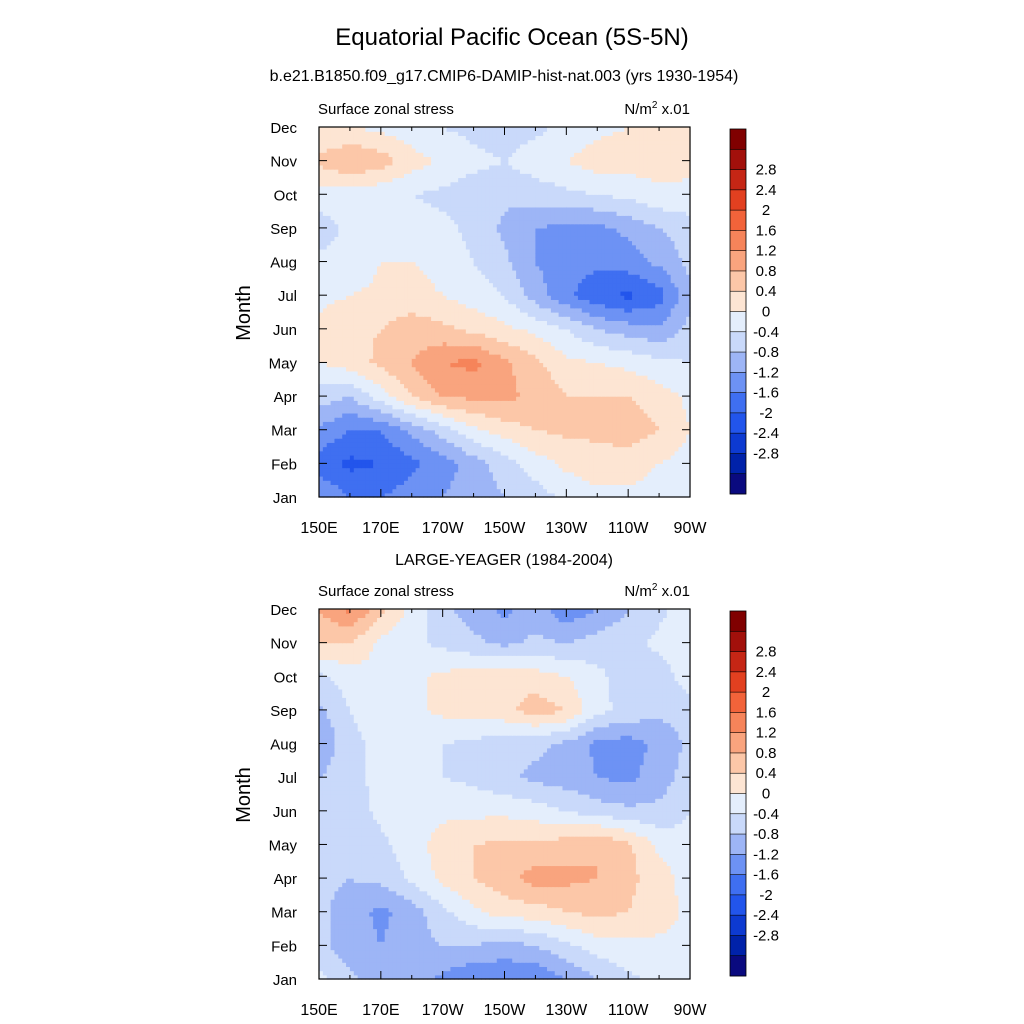 The width and height of the screenshot is (1024, 1024). What do you see at coordinates (766, 773) in the screenshot?
I see `colorbar-label: 0.4` at bounding box center [766, 773].